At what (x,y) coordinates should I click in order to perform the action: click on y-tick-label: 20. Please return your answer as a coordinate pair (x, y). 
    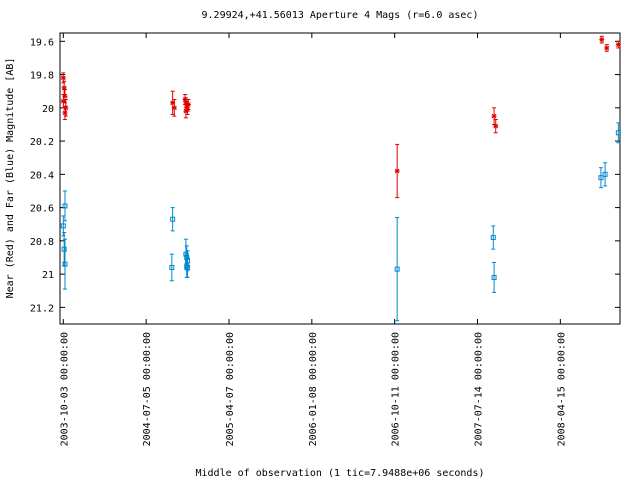
    Looking at the image, I should click on (48, 109).